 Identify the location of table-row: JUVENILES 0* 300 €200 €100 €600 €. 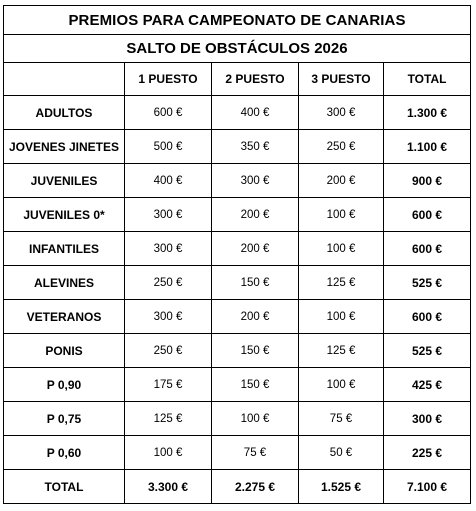
(237, 214).